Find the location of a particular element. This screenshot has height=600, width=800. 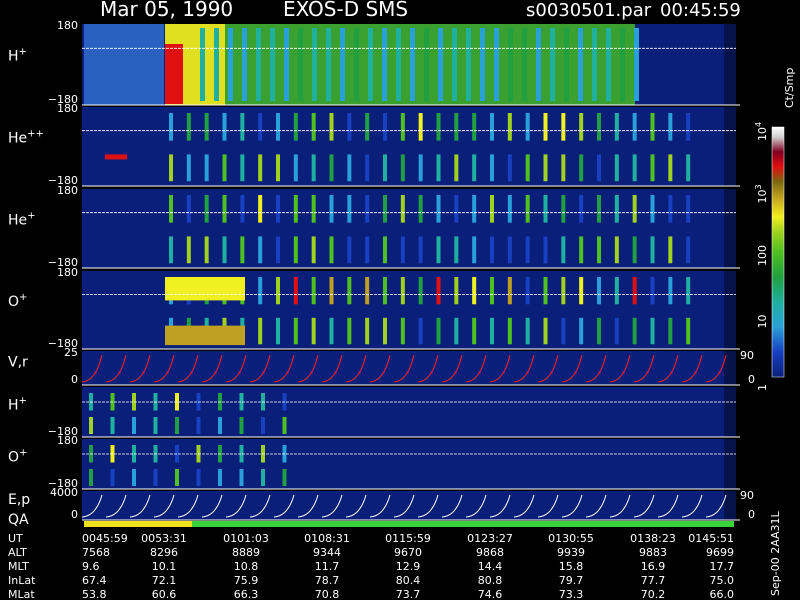

panel-species-label: H+ is located at coordinates (17, 55).